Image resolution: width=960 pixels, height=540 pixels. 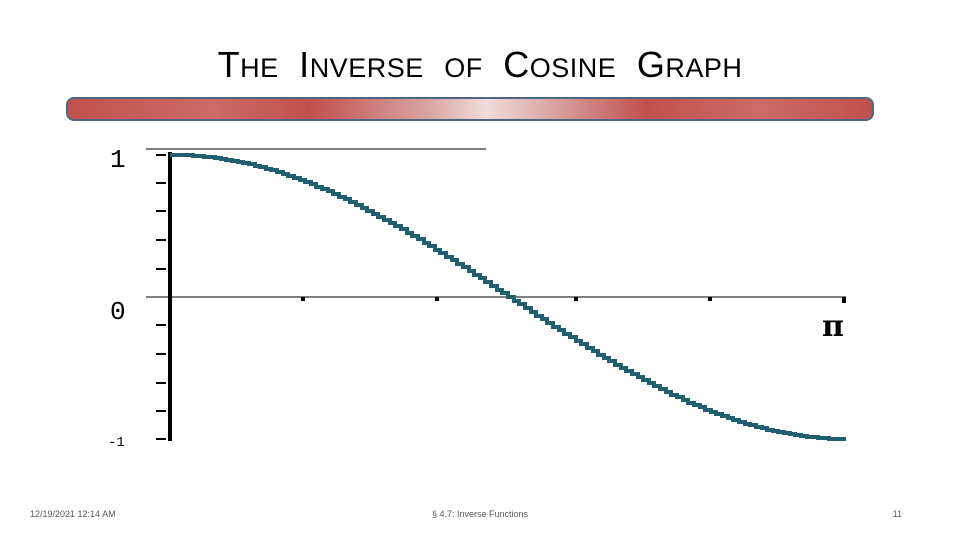 What do you see at coordinates (897, 514) in the screenshot?
I see `footer-page-number: 11` at bounding box center [897, 514].